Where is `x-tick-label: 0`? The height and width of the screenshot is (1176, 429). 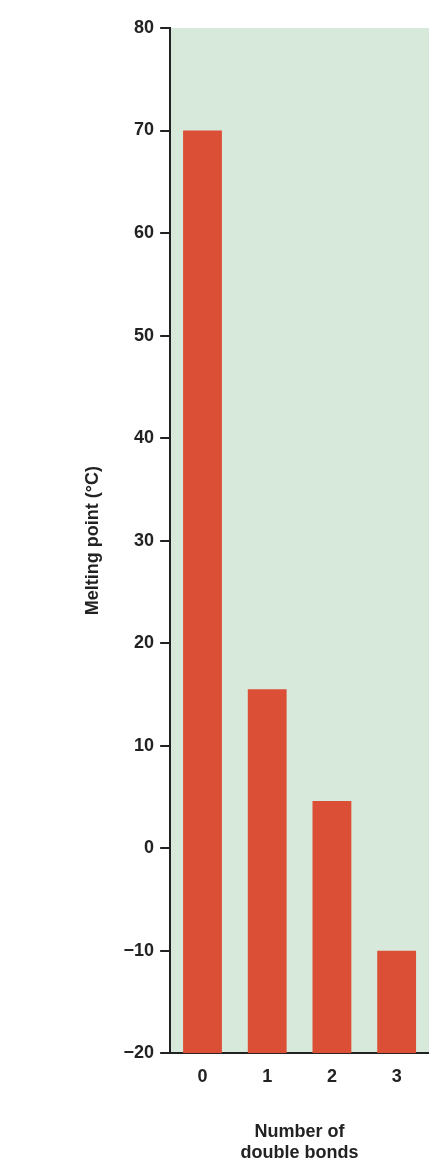
x-tick-label: 0 is located at coordinates (202, 1075).